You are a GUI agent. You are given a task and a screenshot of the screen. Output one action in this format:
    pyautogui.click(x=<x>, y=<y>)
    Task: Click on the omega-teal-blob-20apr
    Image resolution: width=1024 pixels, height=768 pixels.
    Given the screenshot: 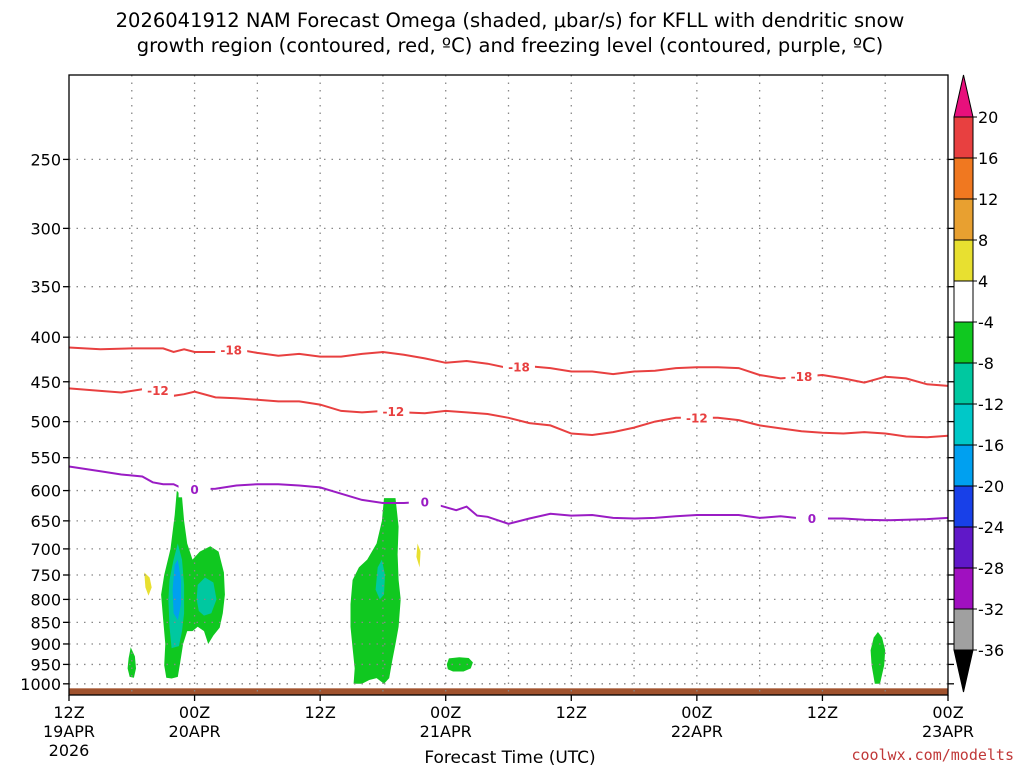 What is the action you would take?
    pyautogui.click(x=206, y=596)
    